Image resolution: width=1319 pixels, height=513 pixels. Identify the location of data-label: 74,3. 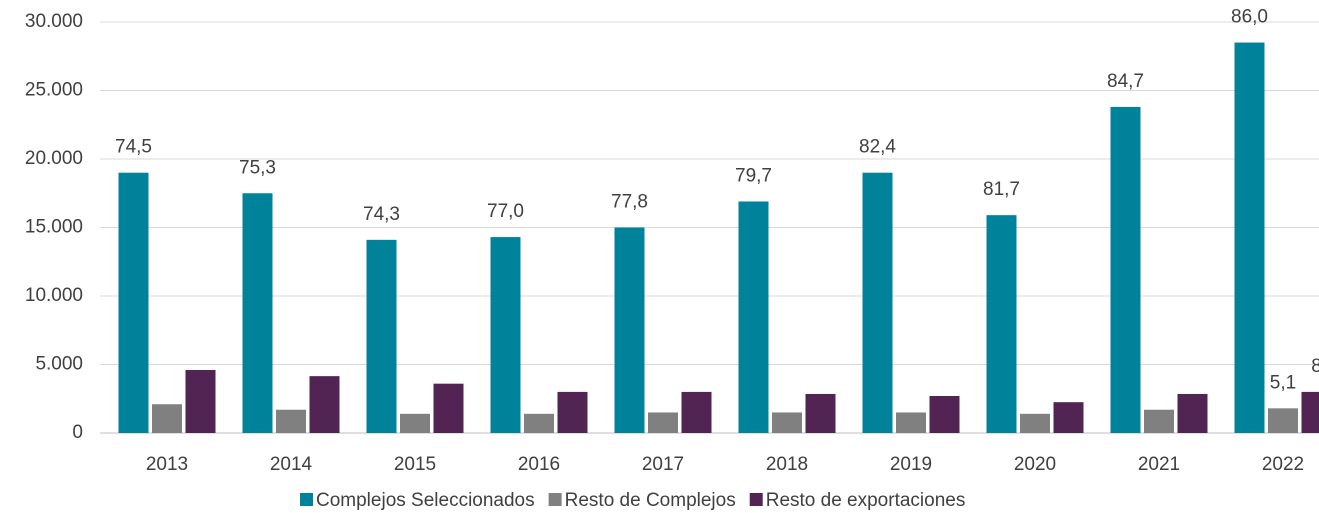
(381, 214).